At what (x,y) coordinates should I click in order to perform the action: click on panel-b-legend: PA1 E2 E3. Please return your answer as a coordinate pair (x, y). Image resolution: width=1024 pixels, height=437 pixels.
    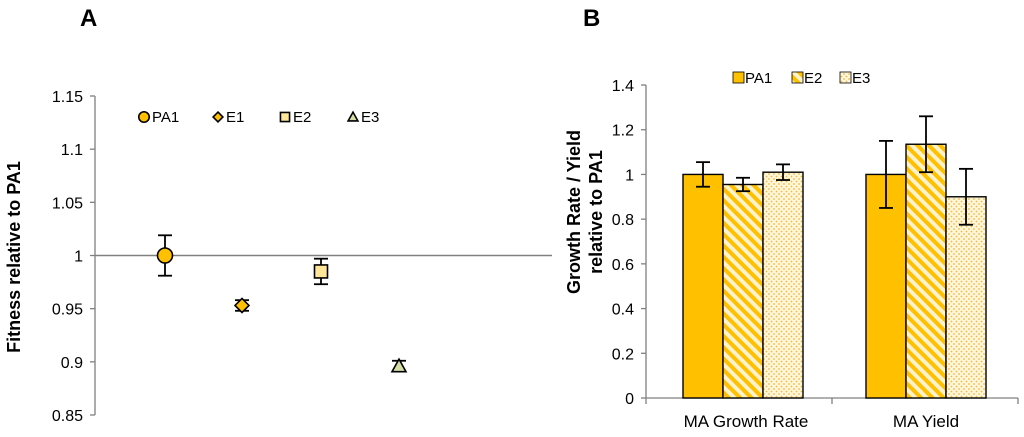
    Looking at the image, I should click on (801, 78).